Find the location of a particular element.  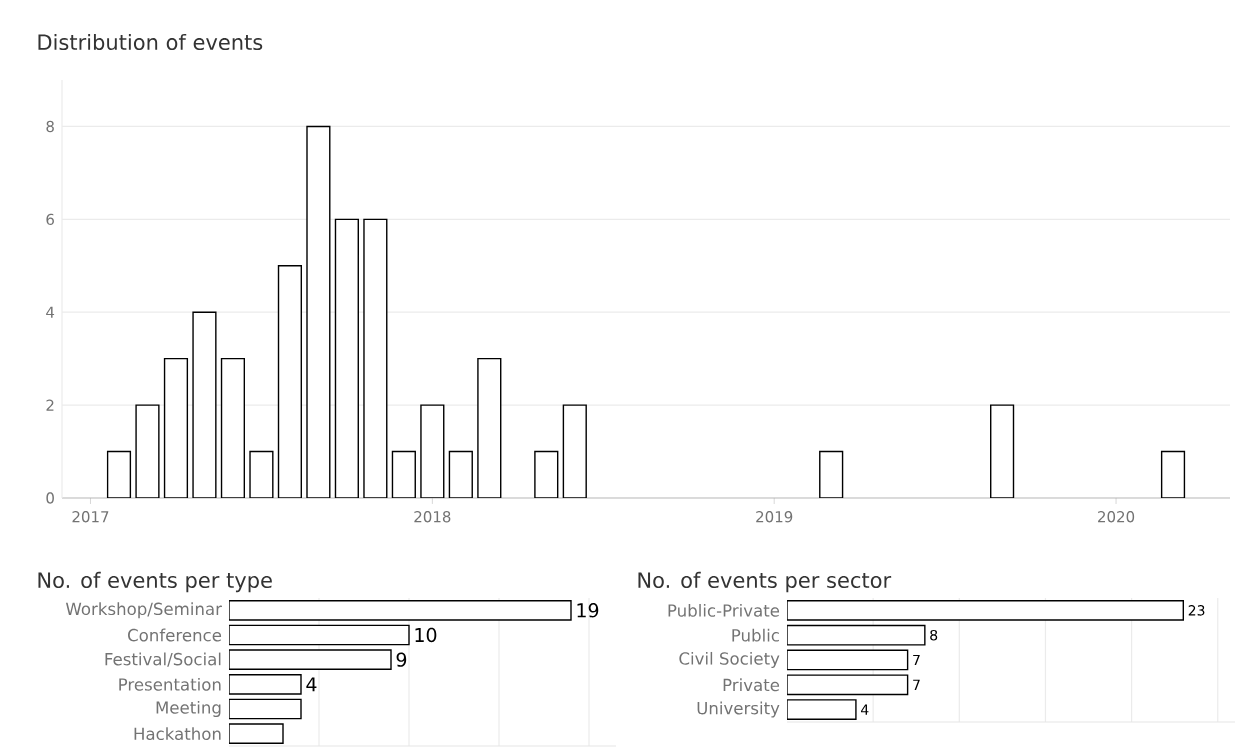

x-tick-label: 2019 is located at coordinates (774, 517).